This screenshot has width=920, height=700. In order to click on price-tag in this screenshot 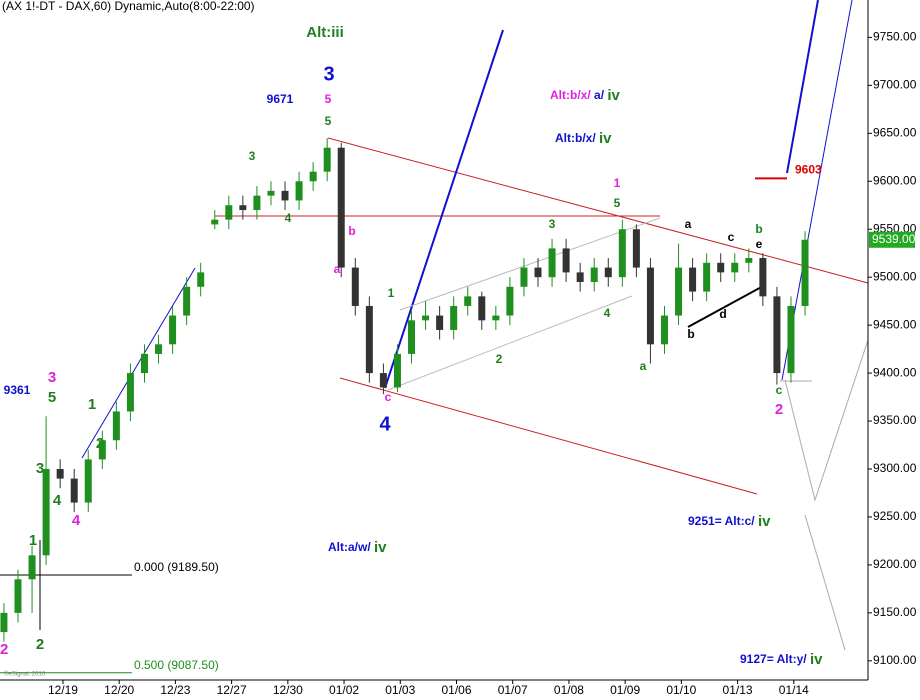, I will do `click(892, 239)`.